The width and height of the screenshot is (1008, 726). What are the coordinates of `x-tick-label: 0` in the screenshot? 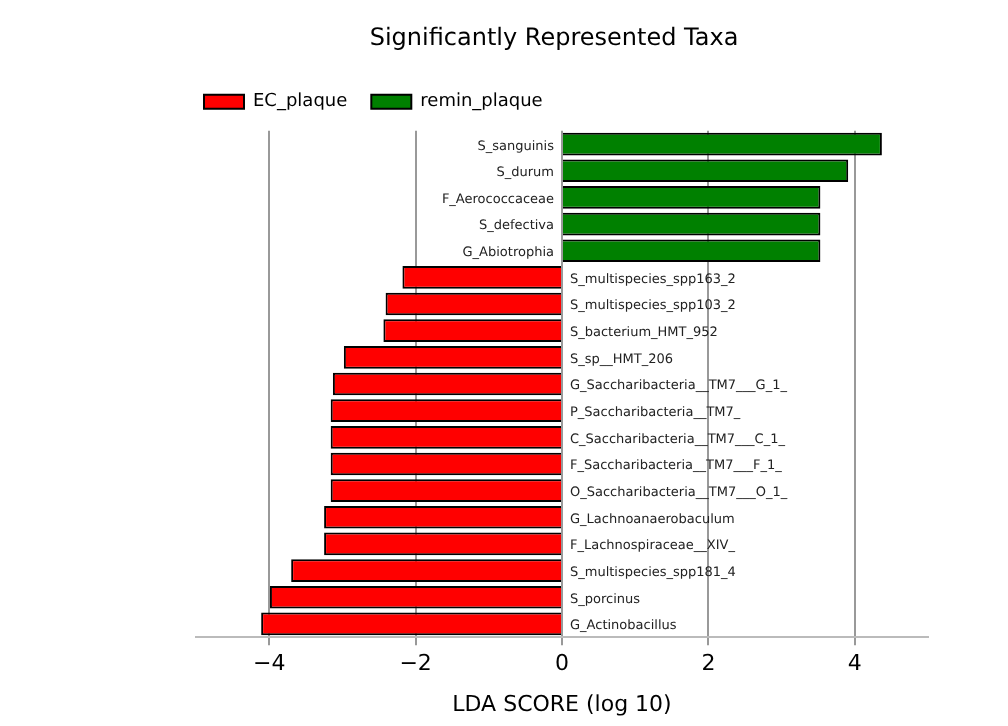 It's located at (562, 663).